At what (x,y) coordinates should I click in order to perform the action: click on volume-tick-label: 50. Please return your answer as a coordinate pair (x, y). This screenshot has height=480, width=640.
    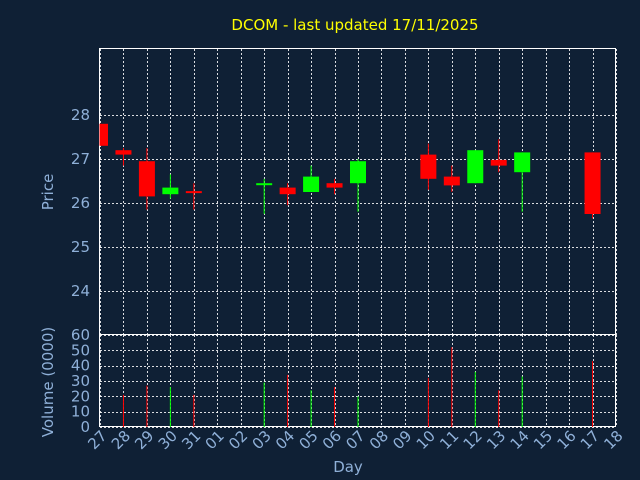
    Looking at the image, I should click on (80, 350).